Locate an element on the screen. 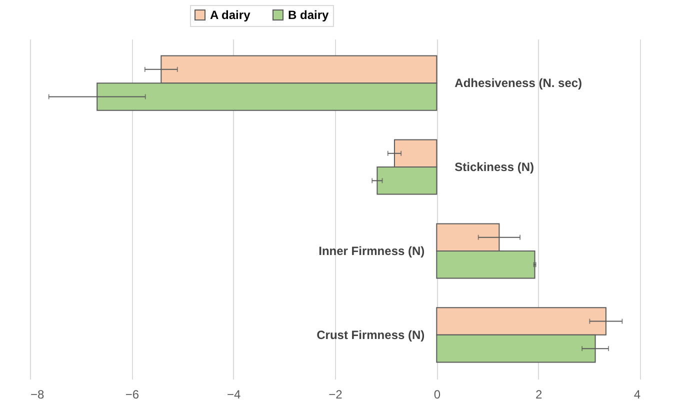 This screenshot has height=417, width=686. x-tick-label: 2 is located at coordinates (538, 395).